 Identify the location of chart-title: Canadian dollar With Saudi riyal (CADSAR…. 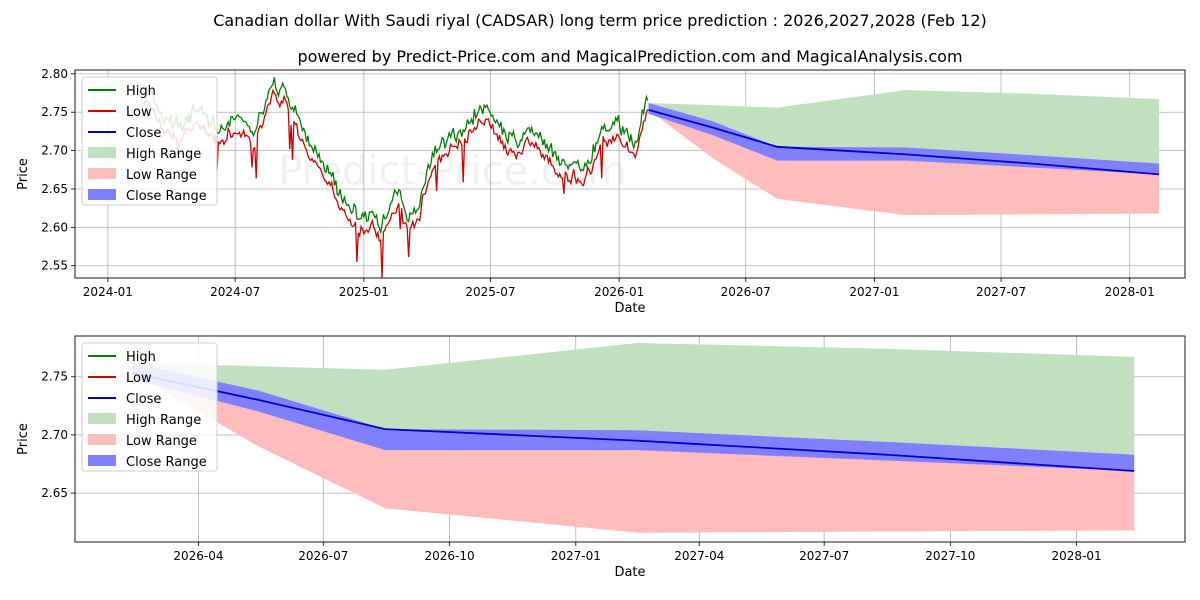
(600, 20).